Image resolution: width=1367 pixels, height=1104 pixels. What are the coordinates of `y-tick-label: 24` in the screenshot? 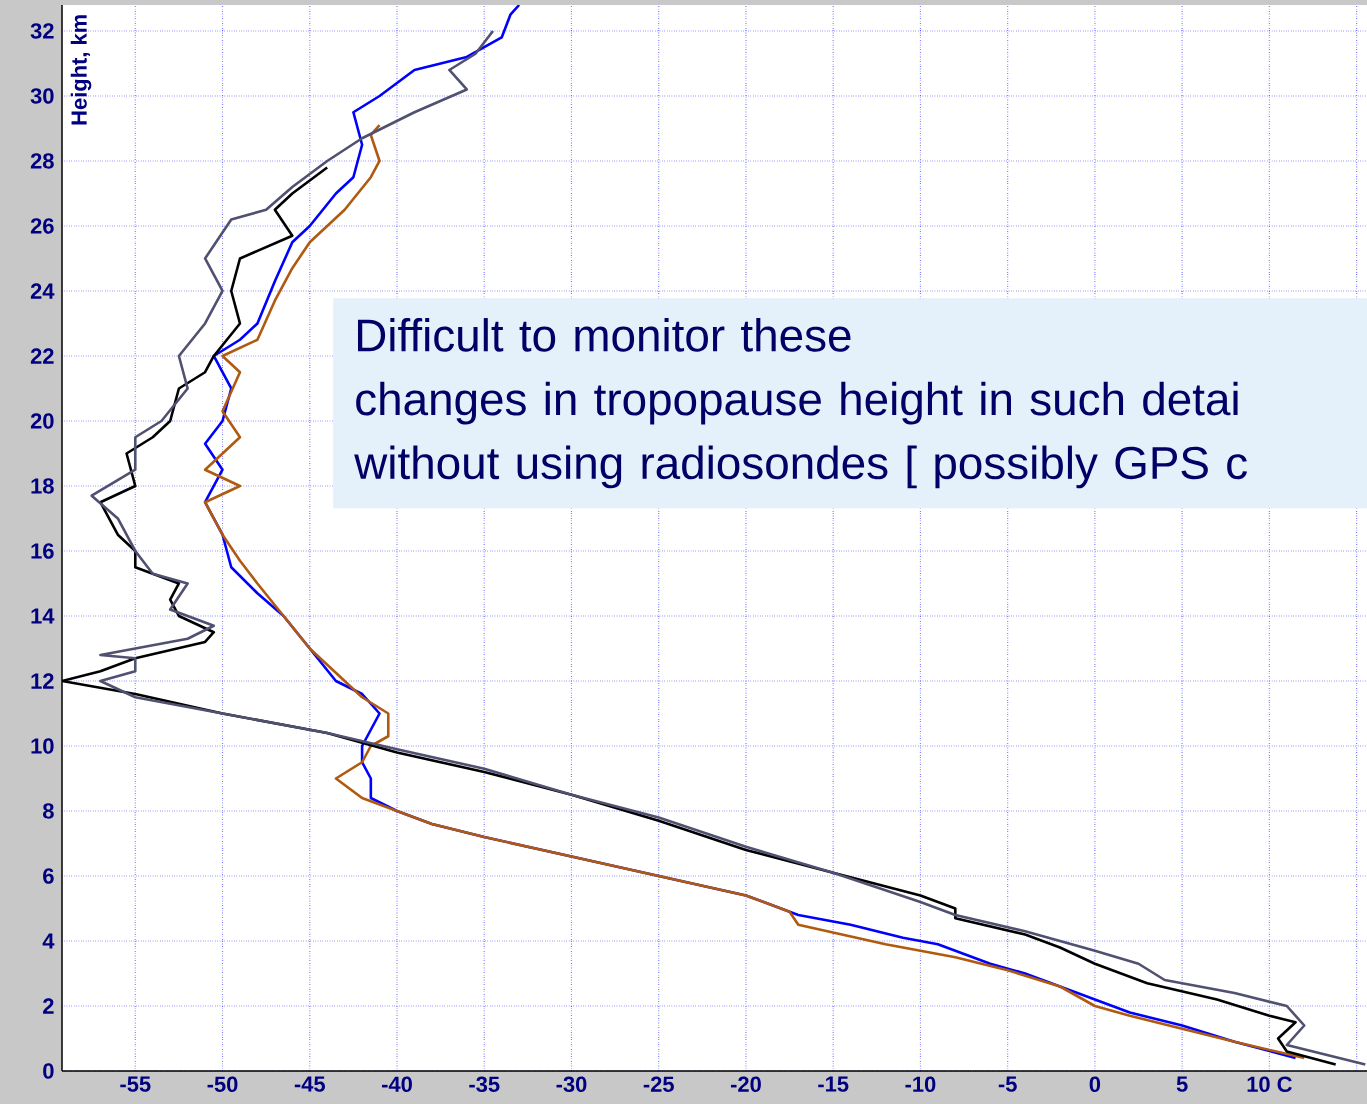 It's located at (42, 291).